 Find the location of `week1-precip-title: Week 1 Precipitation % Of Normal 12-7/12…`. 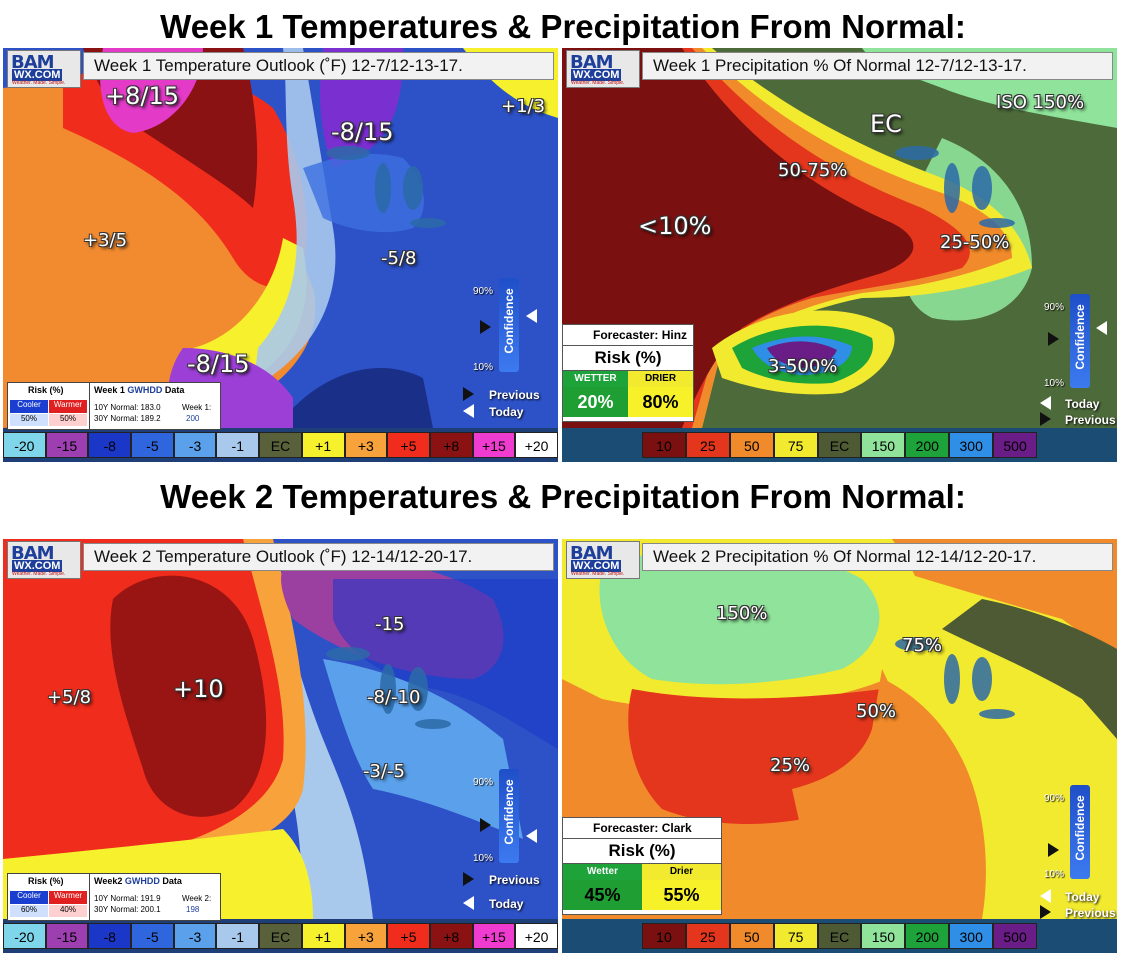

week1-precip-title: Week 1 Precipitation % Of Normal 12-7/12… is located at coordinates (877, 66).